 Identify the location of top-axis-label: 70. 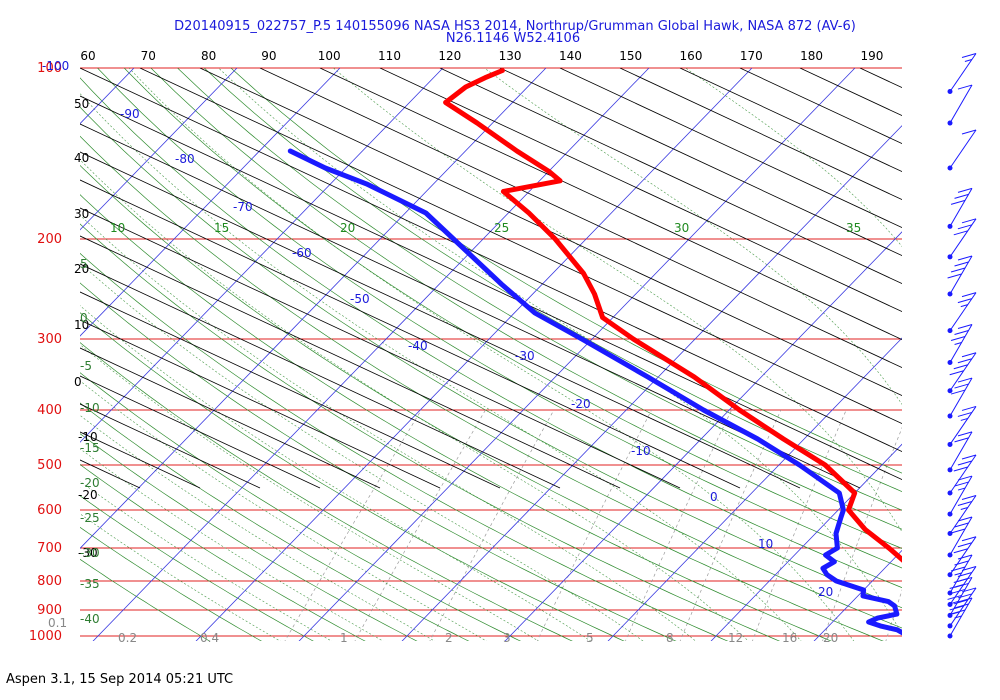
(148, 56).